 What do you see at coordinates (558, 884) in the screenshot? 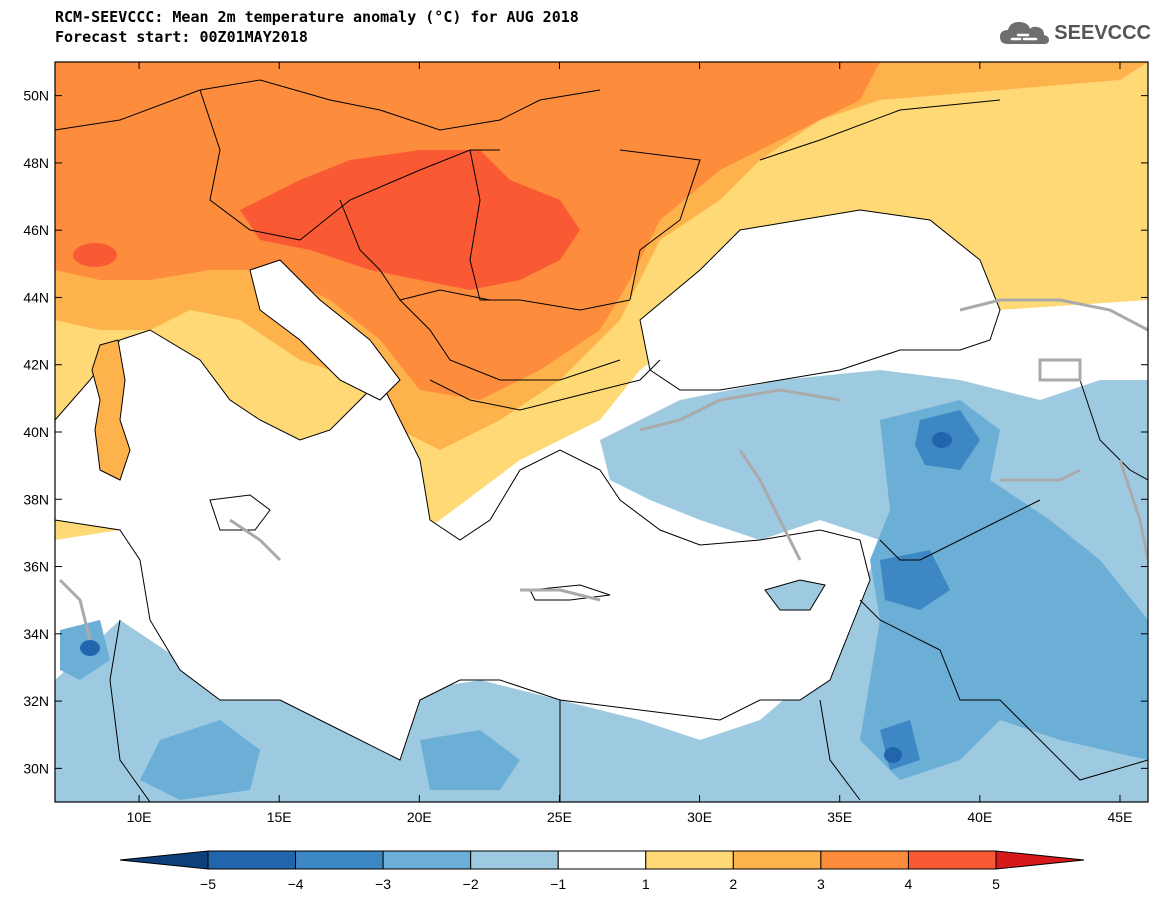
I see `colorbar-label: −1` at bounding box center [558, 884].